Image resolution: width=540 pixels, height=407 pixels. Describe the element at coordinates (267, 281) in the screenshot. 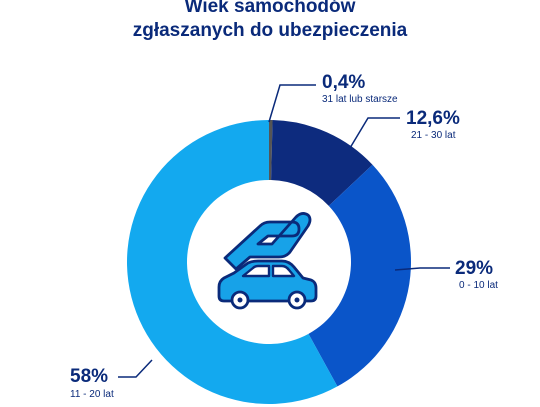

I see `car-icon` at that location.